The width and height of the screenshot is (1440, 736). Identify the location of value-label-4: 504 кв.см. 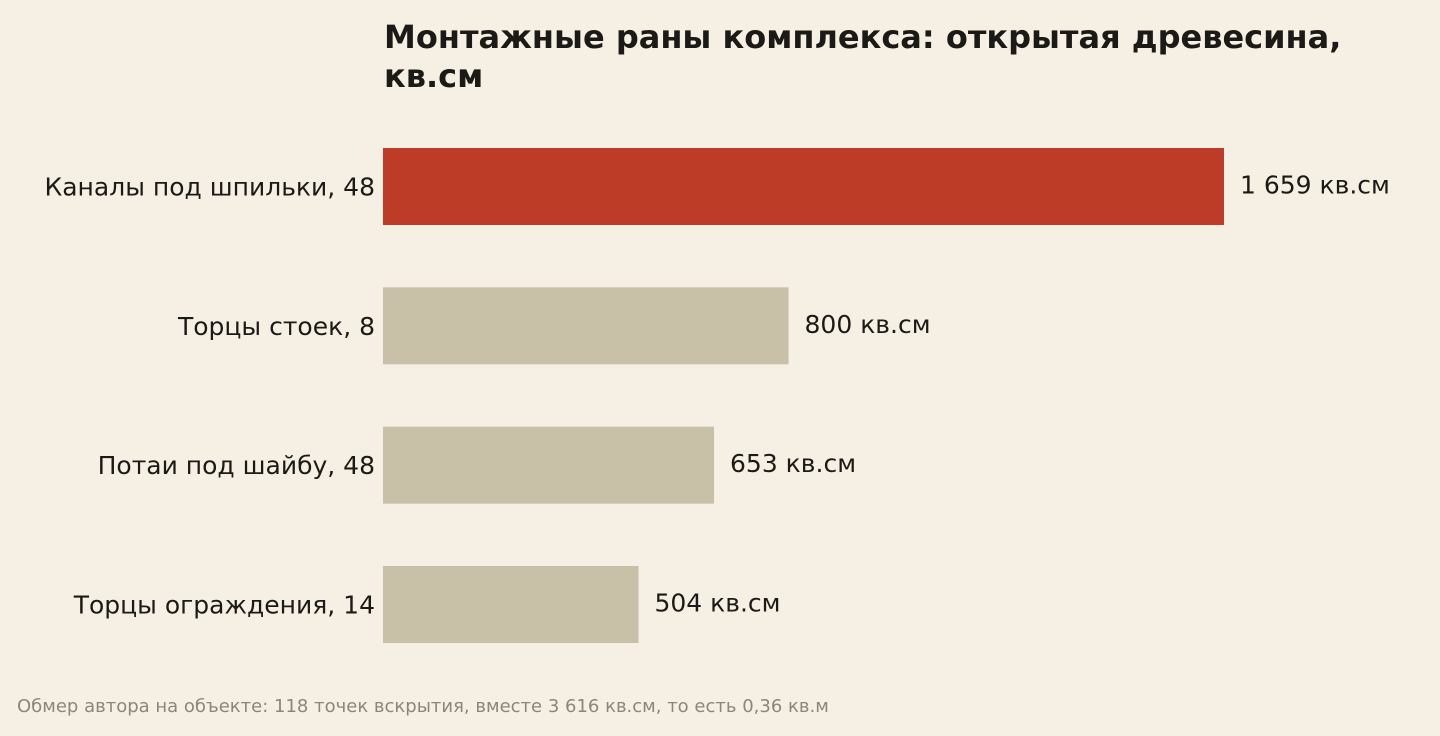
(717, 602).